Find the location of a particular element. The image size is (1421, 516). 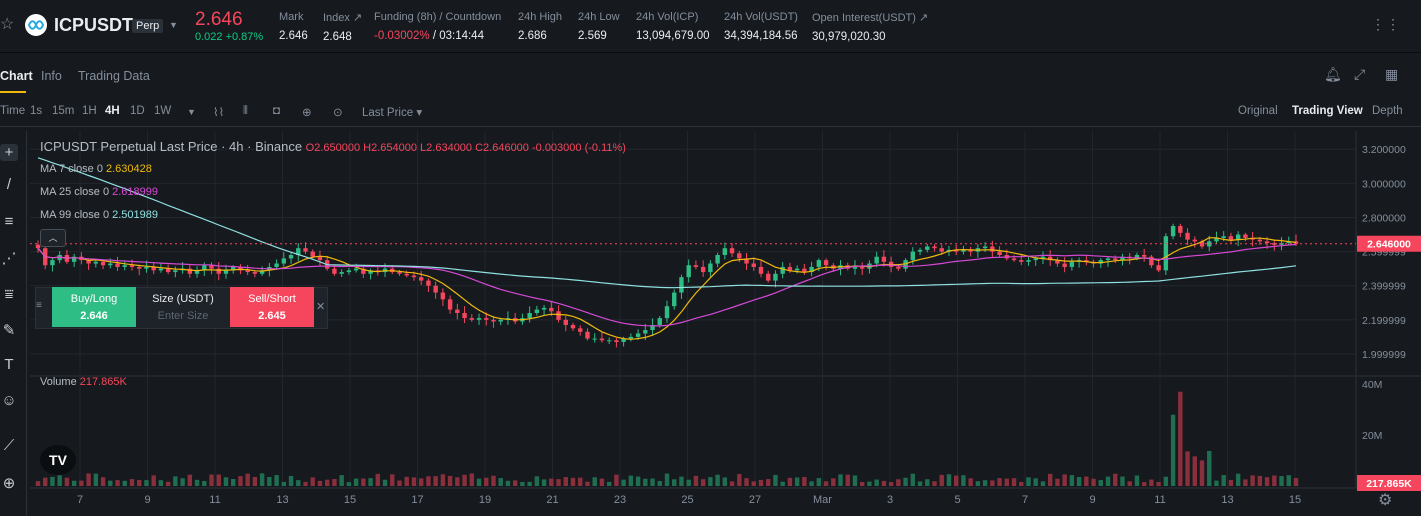

tab-trading-data: Trading Data is located at coordinates (114, 76).